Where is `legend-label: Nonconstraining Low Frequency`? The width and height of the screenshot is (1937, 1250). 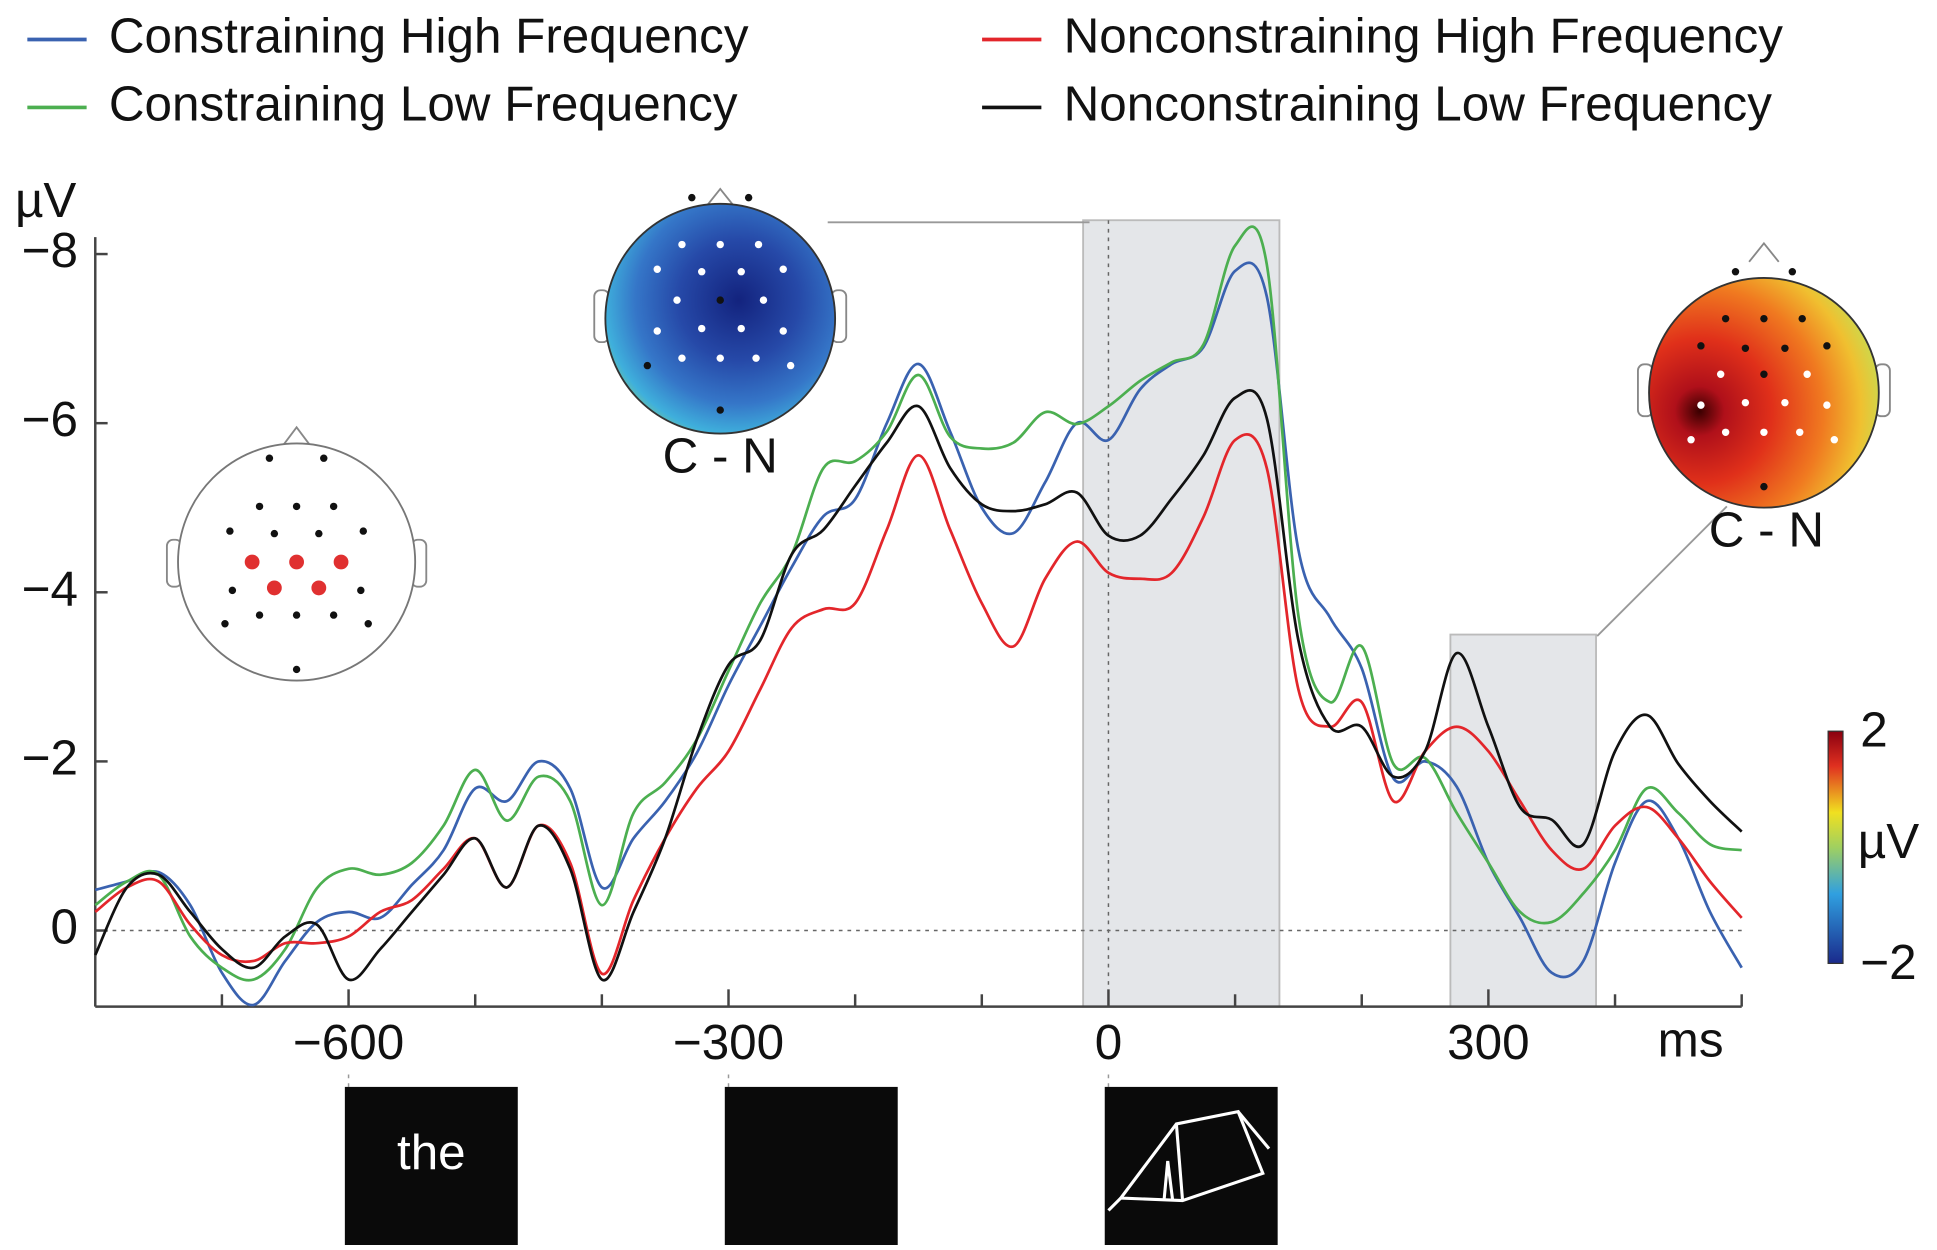 legend-label: Nonconstraining Low Frequency is located at coordinates (1418, 104).